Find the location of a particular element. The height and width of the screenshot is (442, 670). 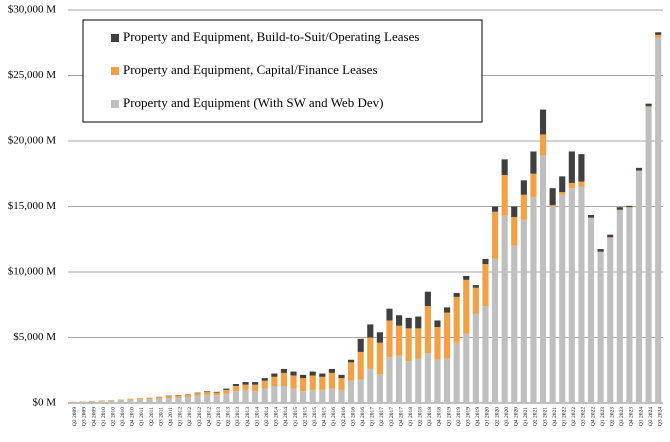

y-tick-label: $25,000 M is located at coordinates (32, 75).